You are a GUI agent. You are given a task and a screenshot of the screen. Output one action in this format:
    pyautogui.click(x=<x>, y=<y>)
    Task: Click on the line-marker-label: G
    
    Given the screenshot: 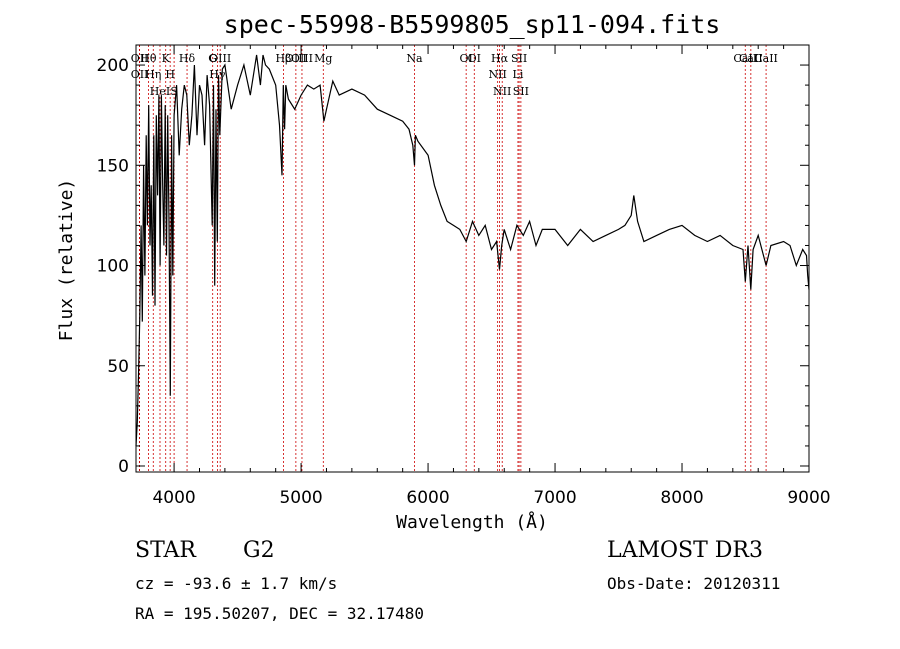 What is the action you would take?
    pyautogui.click(x=212, y=58)
    